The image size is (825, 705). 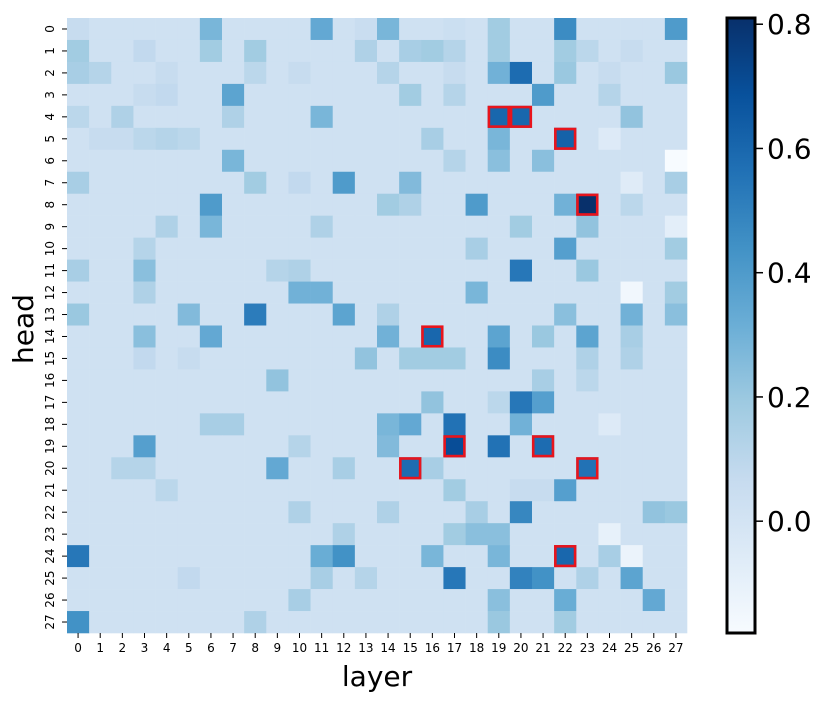 I want to click on y-tick-label: 8, so click(x=50, y=205).